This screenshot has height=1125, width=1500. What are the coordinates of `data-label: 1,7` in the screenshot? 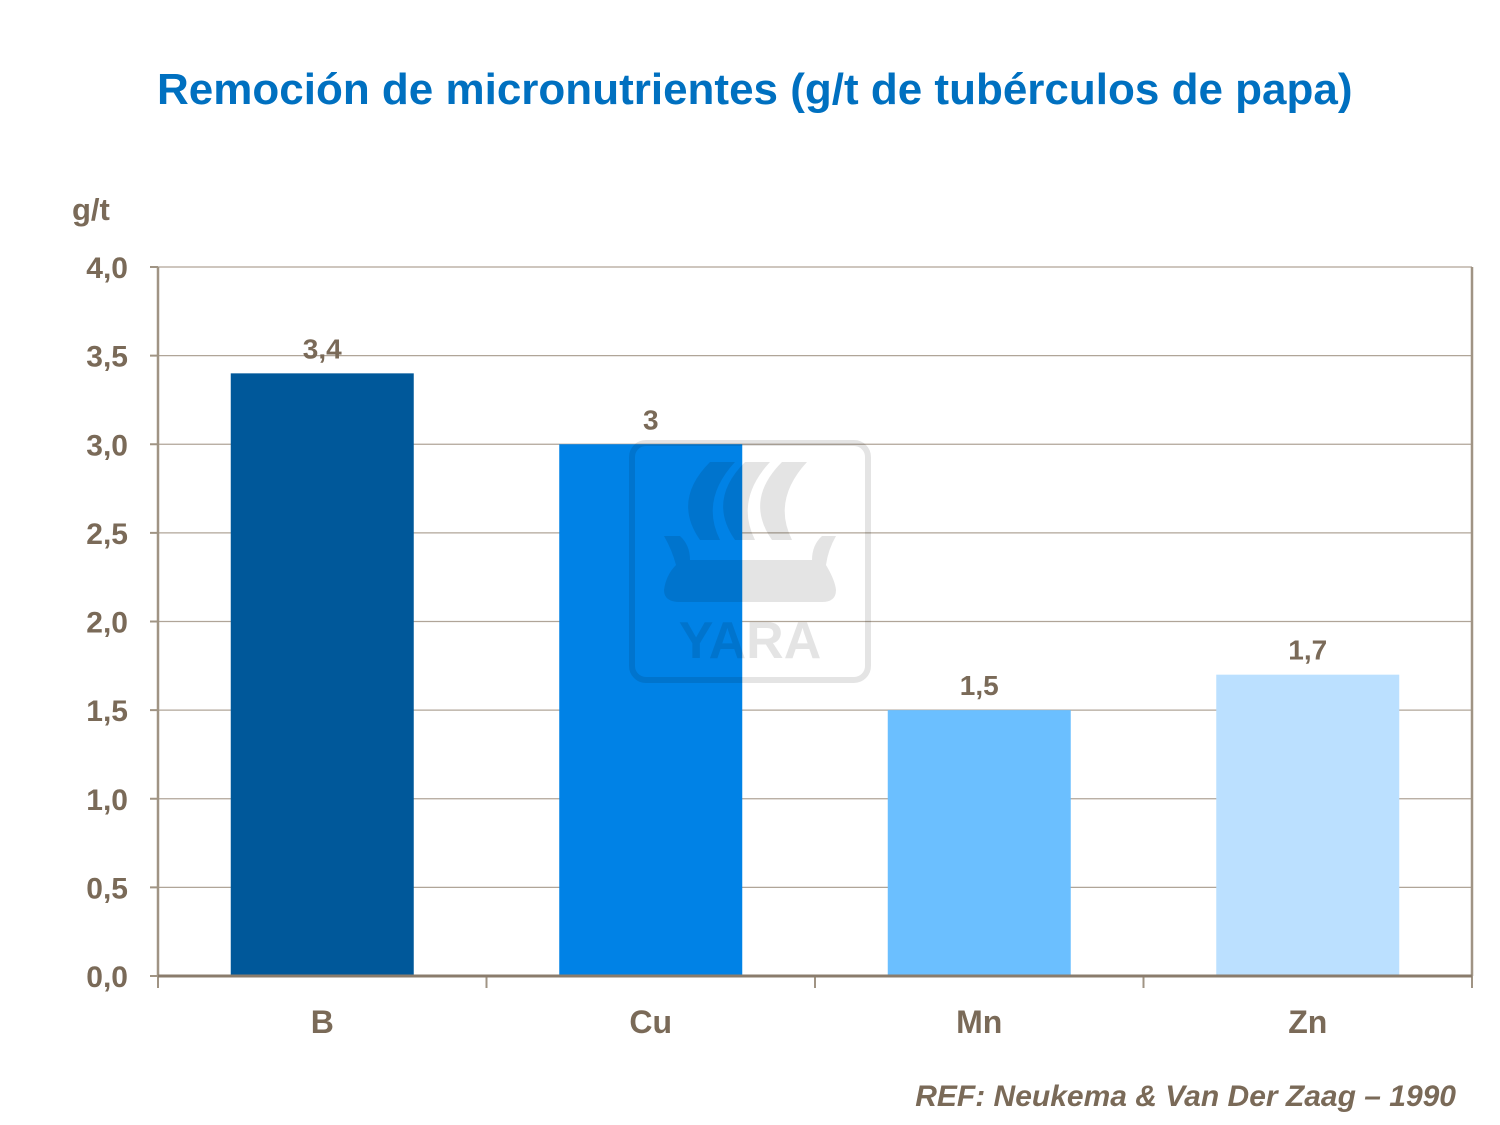 It's located at (1307, 650).